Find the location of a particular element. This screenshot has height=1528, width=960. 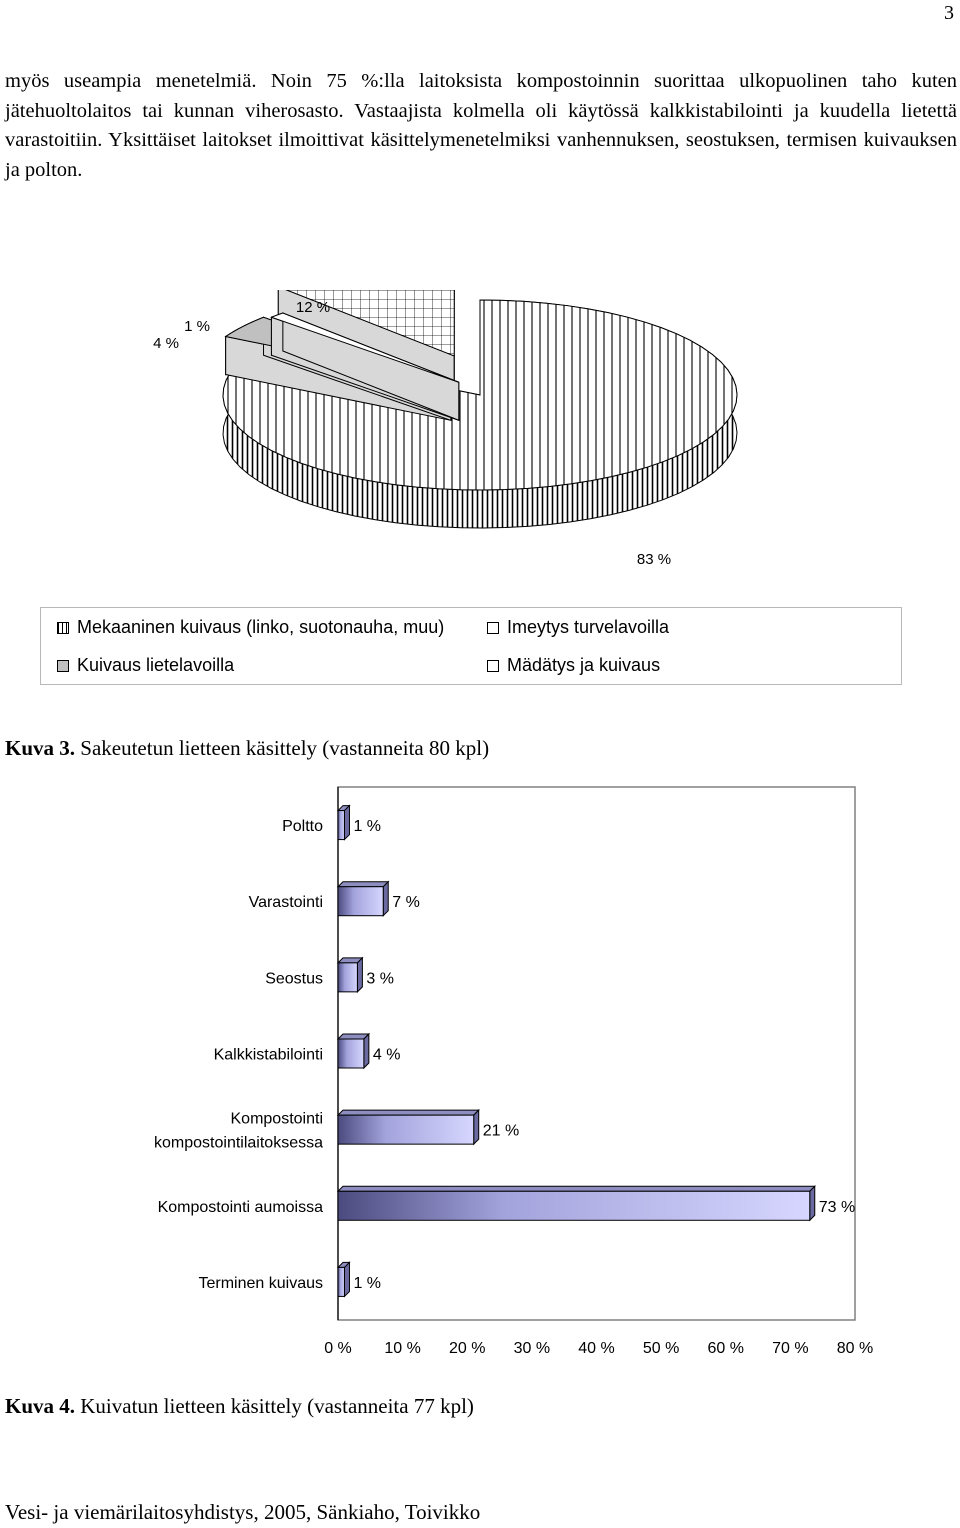

legend-swatch-grey is located at coordinates (63, 665).